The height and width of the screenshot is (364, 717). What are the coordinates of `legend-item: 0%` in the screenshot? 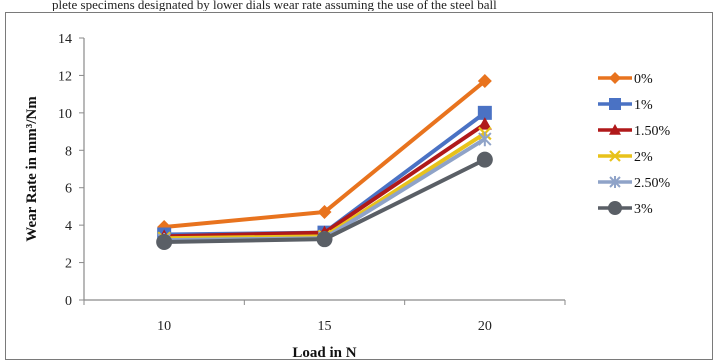 It's located at (625, 79).